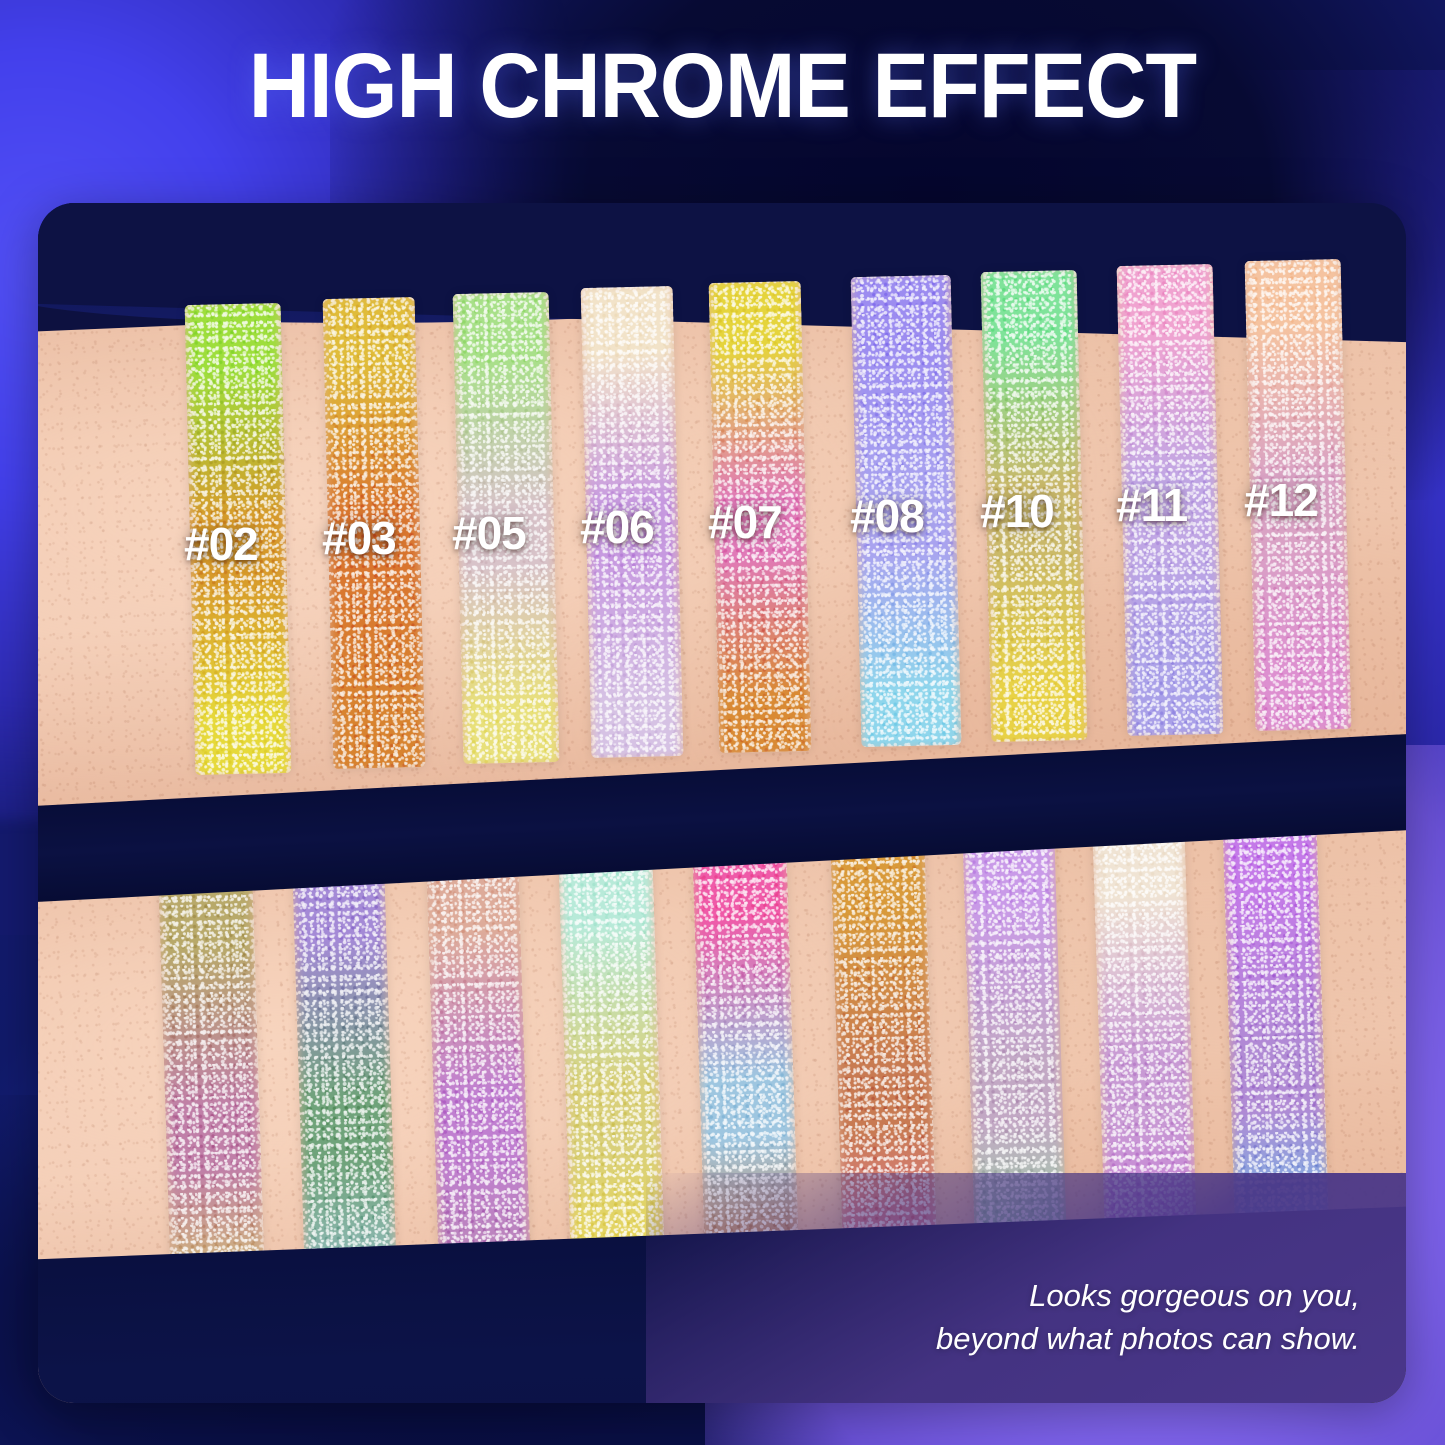 This screenshot has height=1445, width=1445. What do you see at coordinates (1152, 505) in the screenshot?
I see `swatch-label-n11: #11` at bounding box center [1152, 505].